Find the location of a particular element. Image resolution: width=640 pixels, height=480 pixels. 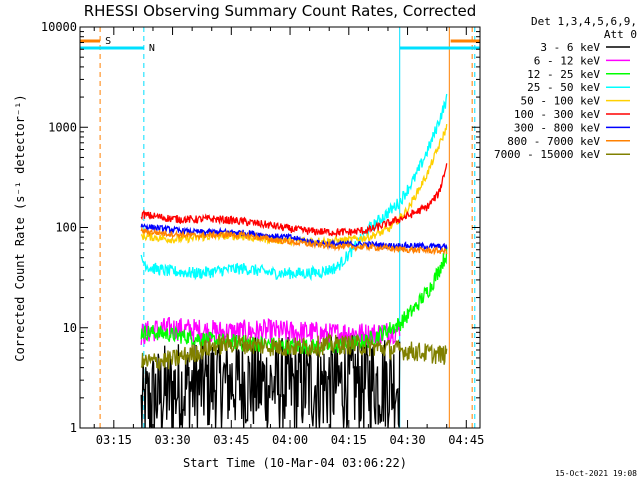

x-tick-label: 03:45 is located at coordinates (231, 440).